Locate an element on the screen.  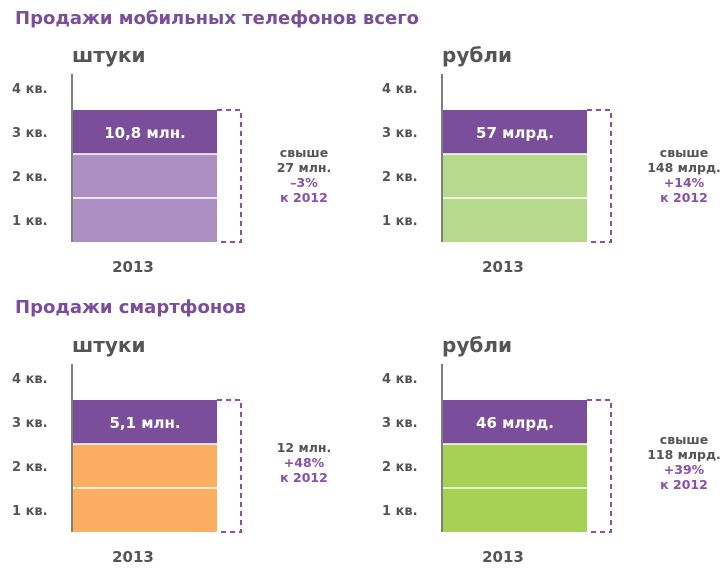
annotation-change: +48% is located at coordinates (304, 462).